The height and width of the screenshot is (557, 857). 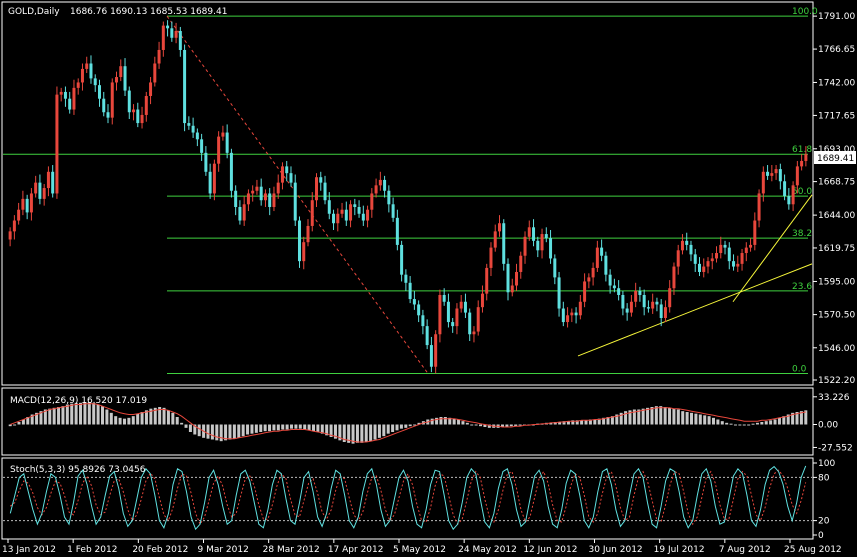 What do you see at coordinates (836, 17) in the screenshot?
I see `price-tick-label: 1791.00` at bounding box center [836, 17].